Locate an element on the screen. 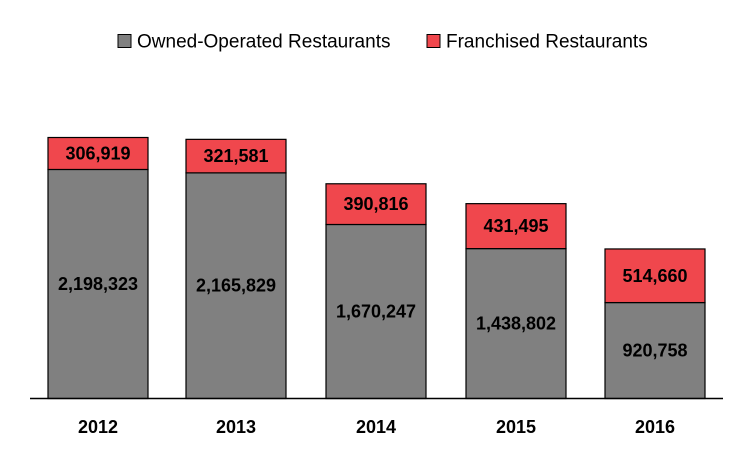 This screenshot has width=753, height=452. data-label: 1,670,247 is located at coordinates (376, 311).